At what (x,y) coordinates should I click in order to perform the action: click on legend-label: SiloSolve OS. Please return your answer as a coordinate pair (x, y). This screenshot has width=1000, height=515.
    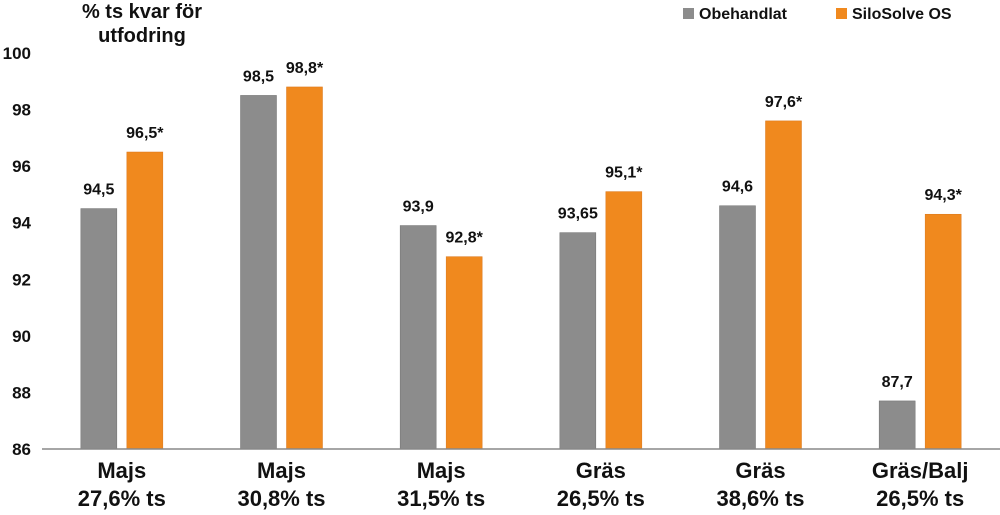
    Looking at the image, I should click on (902, 14).